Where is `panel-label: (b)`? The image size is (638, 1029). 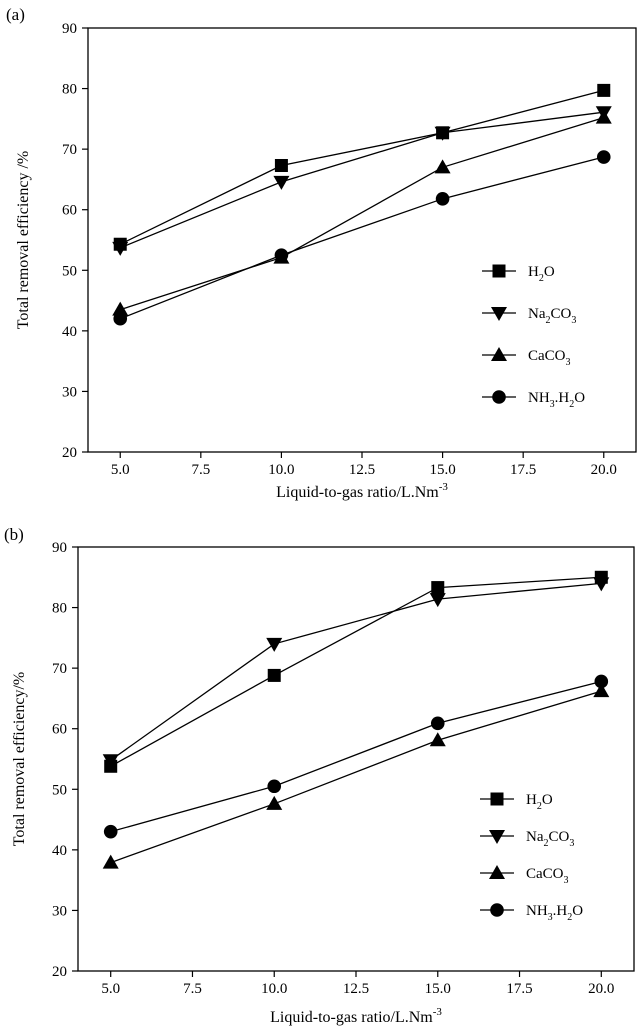 panel-label: (b) is located at coordinates (14, 534).